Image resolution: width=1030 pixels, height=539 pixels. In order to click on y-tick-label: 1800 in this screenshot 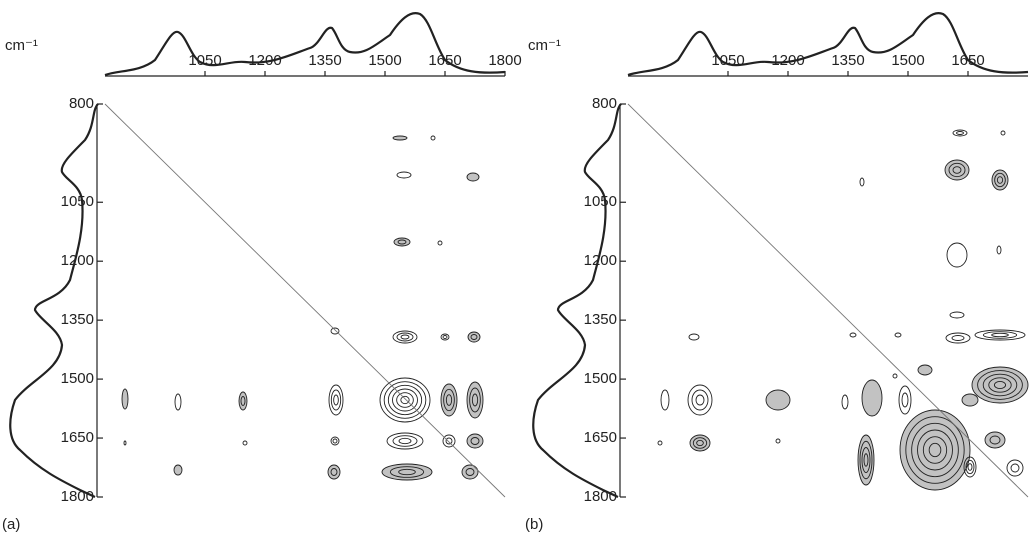, I will do `click(77, 496)`.